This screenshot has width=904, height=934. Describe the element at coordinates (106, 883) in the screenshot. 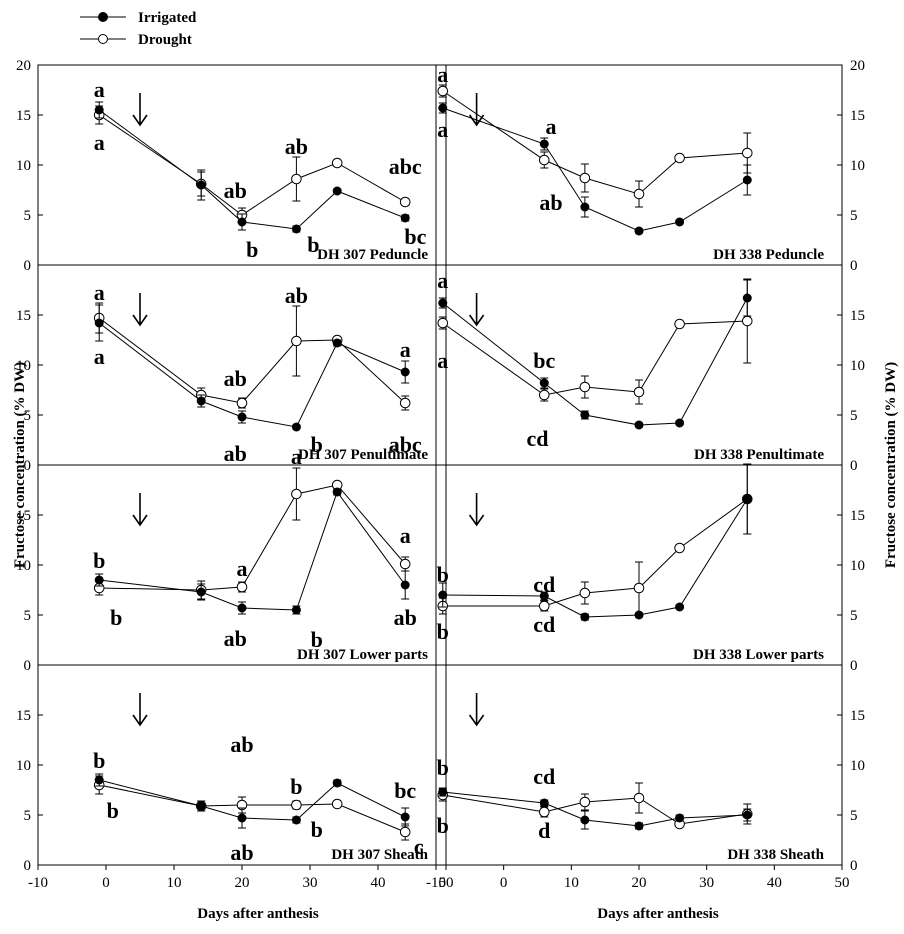

I see `x-tick-label: 0` at that location.